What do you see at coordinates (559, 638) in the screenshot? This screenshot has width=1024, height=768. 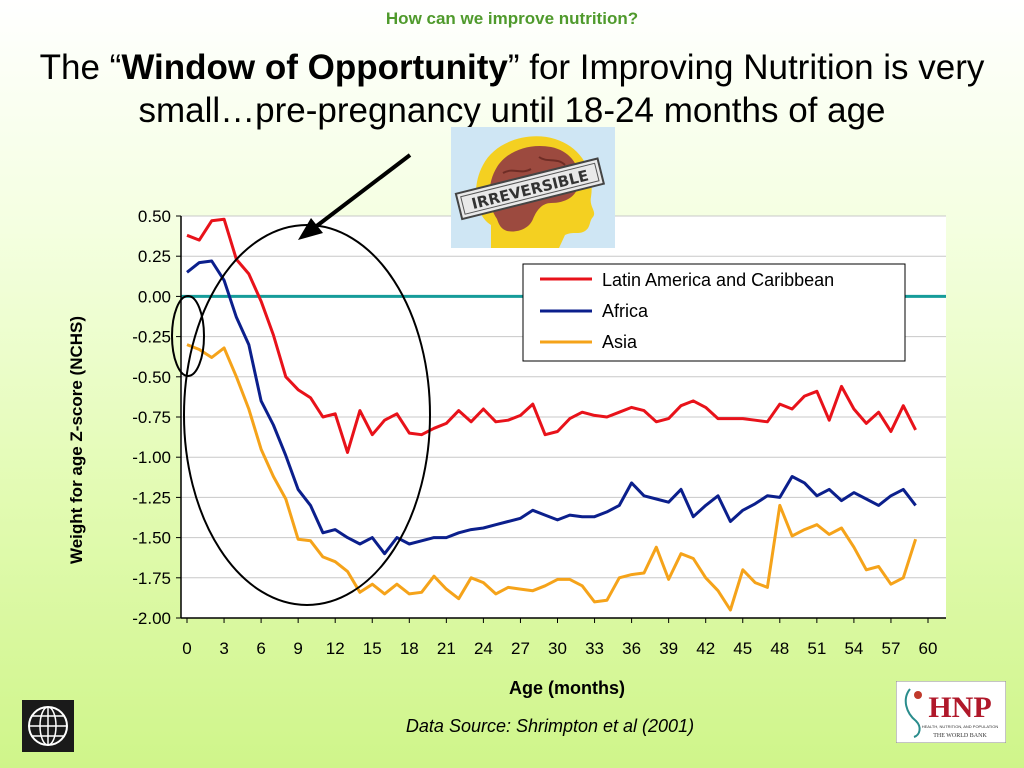 I see `x-tick-group: 0 3 6 9 12 15 18 21 24 27 30 33 36 39 42 45 48 51 54 57 60` at bounding box center [559, 638].